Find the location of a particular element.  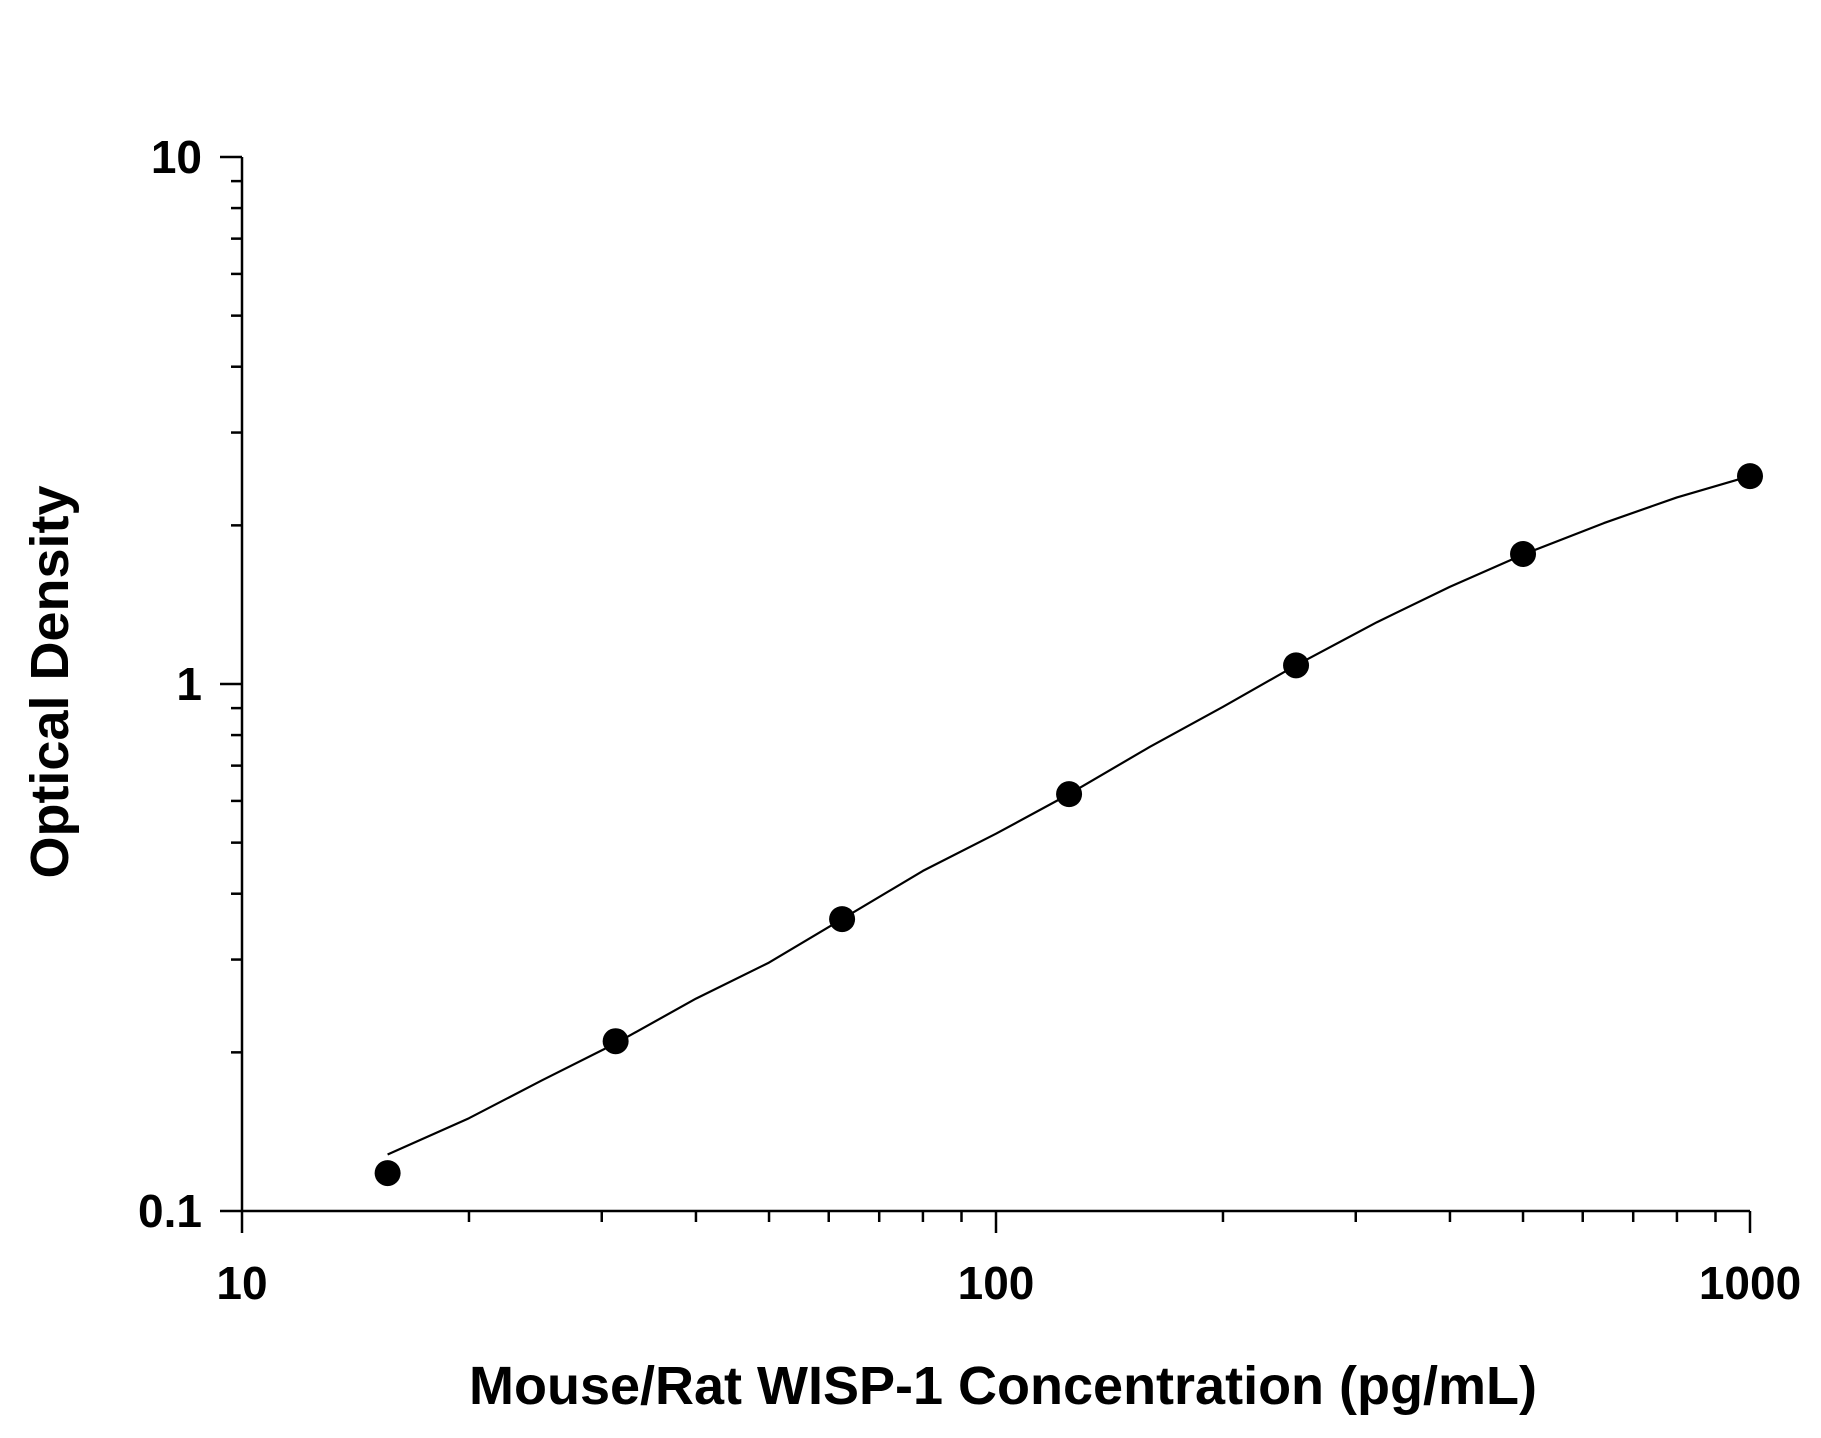

x-tick-label: 10 is located at coordinates (241, 1283).